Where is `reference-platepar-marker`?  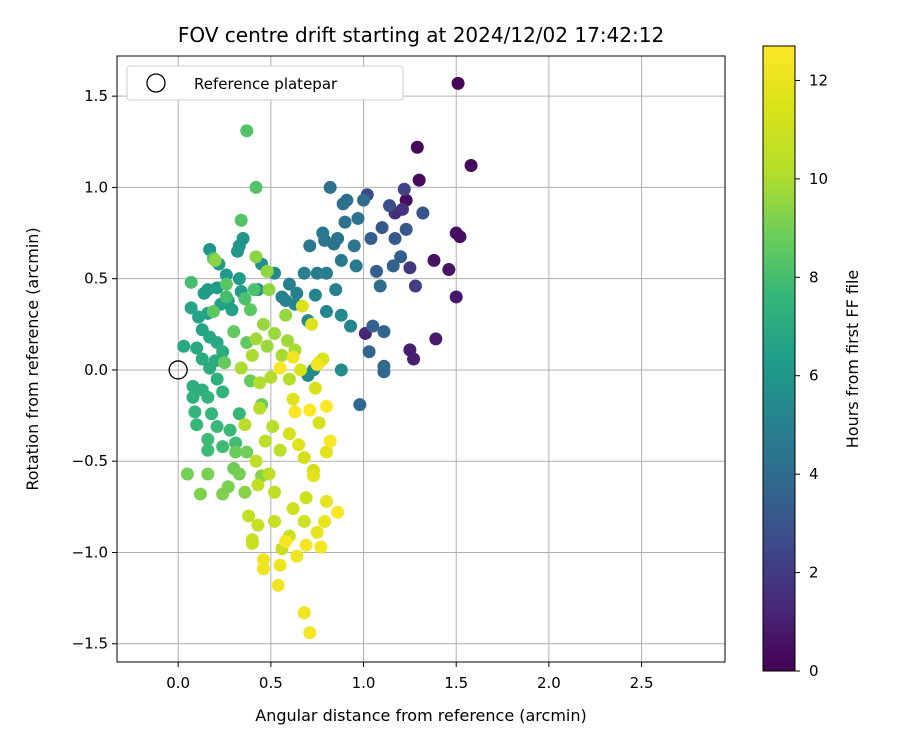 reference-platepar-marker is located at coordinates (178, 370).